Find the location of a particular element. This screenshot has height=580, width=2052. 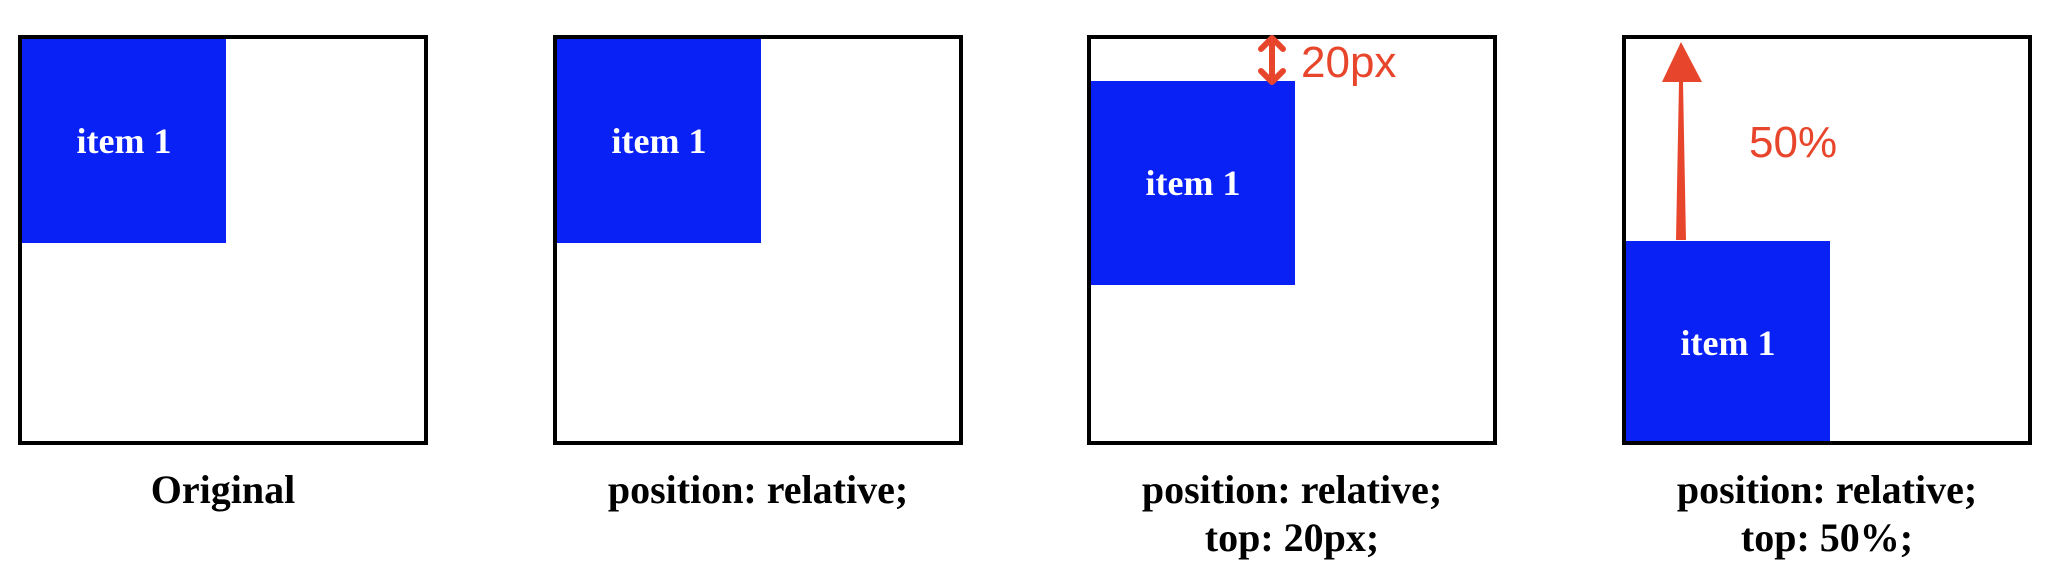

offset-50-percent-label: 50% is located at coordinates (1793, 142).